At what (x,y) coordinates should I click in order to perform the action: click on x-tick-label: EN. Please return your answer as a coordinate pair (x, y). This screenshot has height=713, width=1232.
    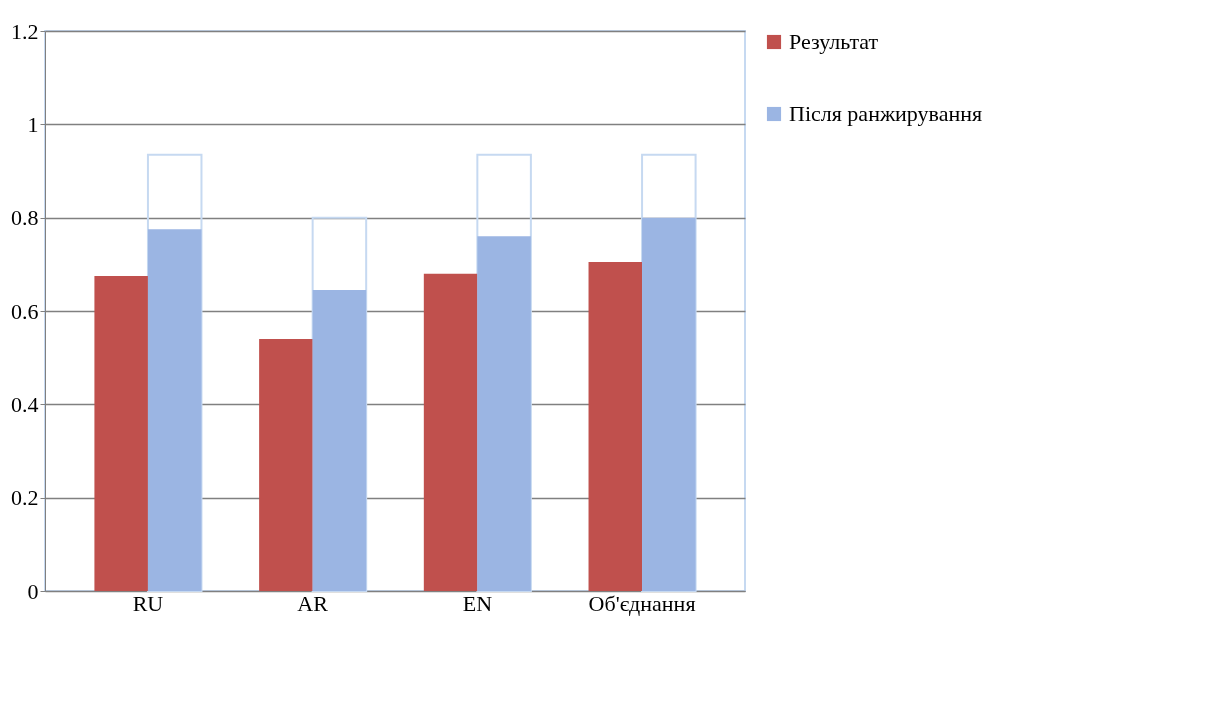
    Looking at the image, I should click on (477, 603).